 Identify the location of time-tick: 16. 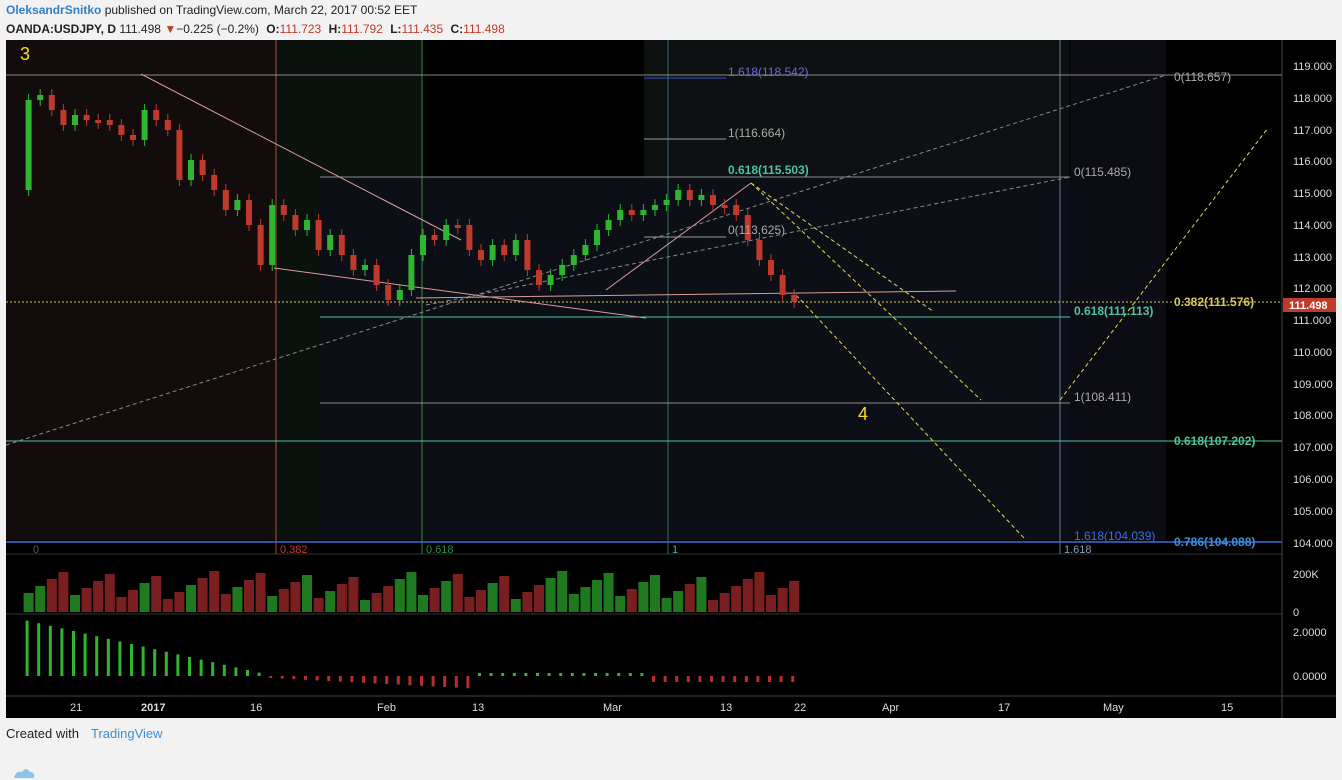
(256, 708).